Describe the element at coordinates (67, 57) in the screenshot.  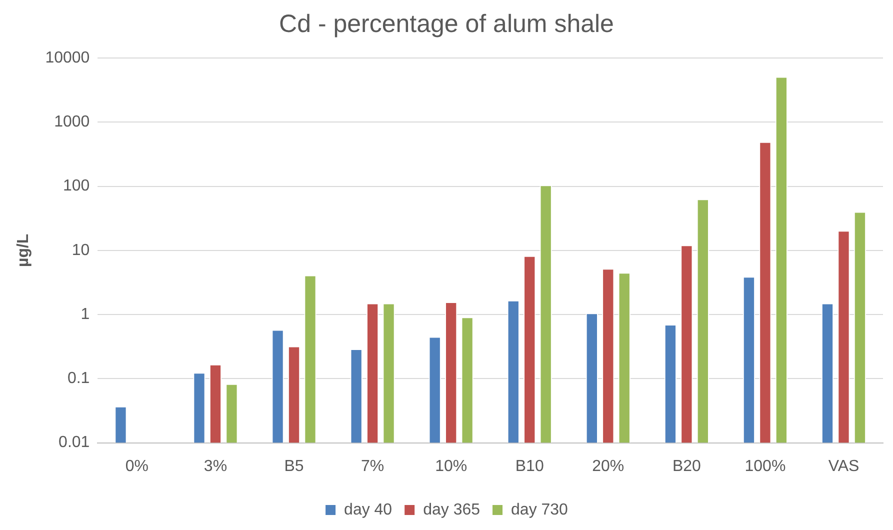
I see `y-tick-label: 10000` at that location.